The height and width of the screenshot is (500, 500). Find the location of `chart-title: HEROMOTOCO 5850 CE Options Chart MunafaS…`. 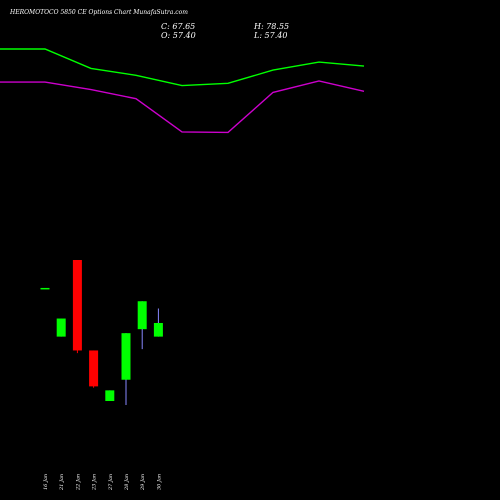

chart-title: HEROMOTOCO 5850 CE Options Chart MunafaS… is located at coordinates (99, 12).